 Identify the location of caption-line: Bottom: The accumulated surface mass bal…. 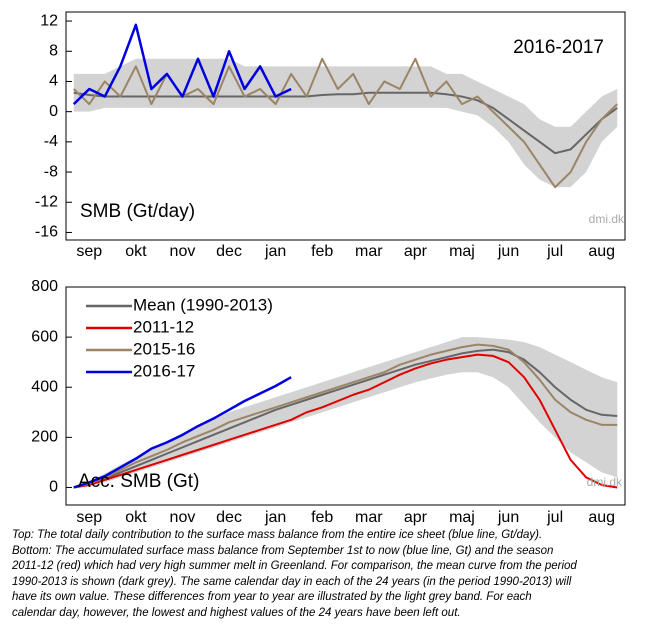
(283, 550).